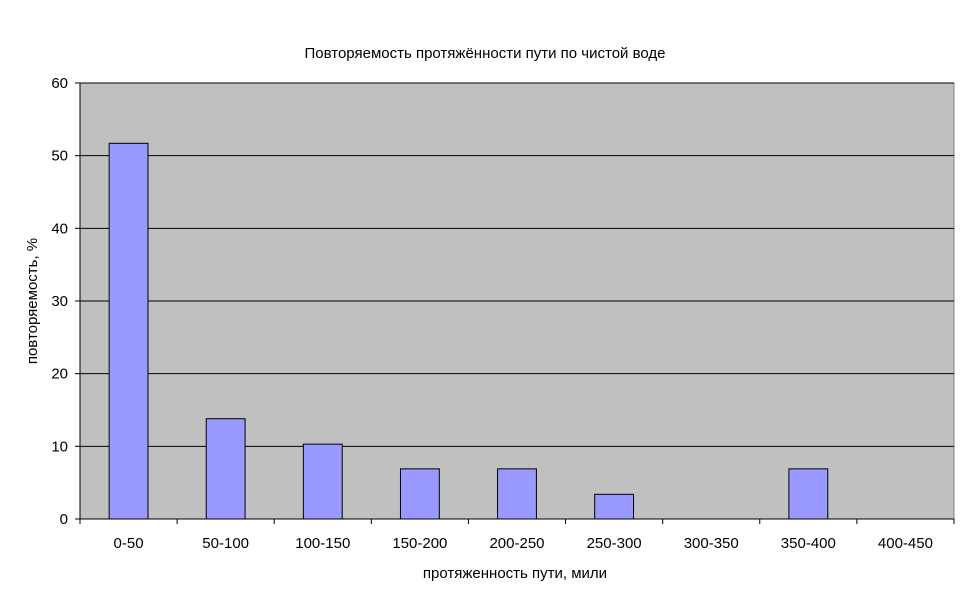 This screenshot has height=603, width=969. Describe the element at coordinates (808, 543) in the screenshot. I see `x-tick-label: 350-400` at that location.